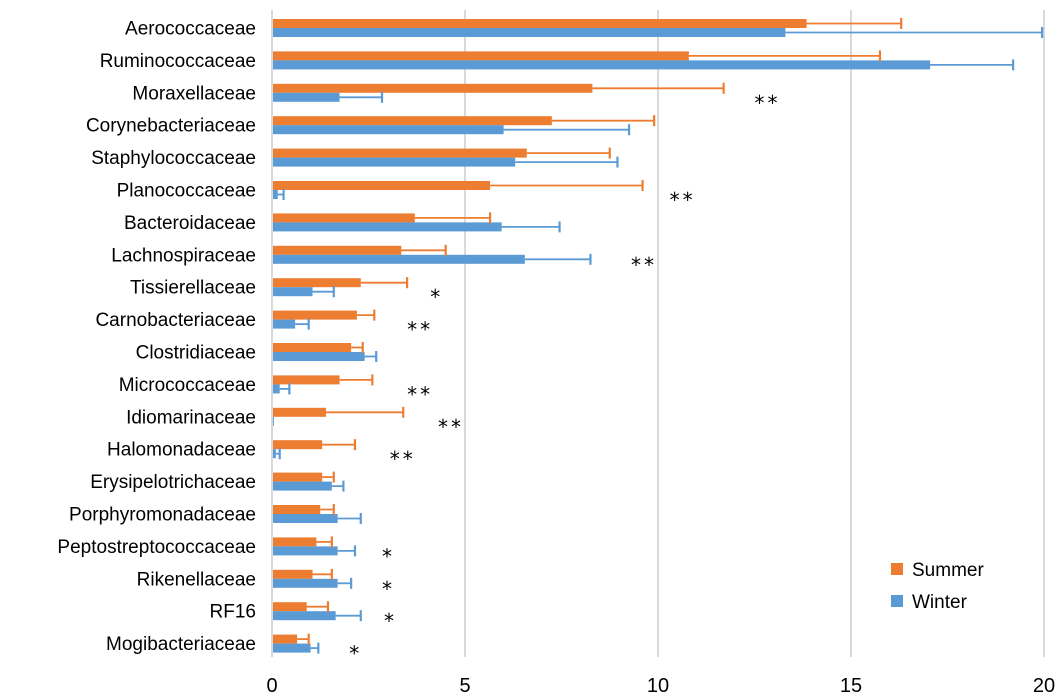 The width and height of the screenshot is (1055, 694). I want to click on significance-mark-9: **, so click(420, 330).